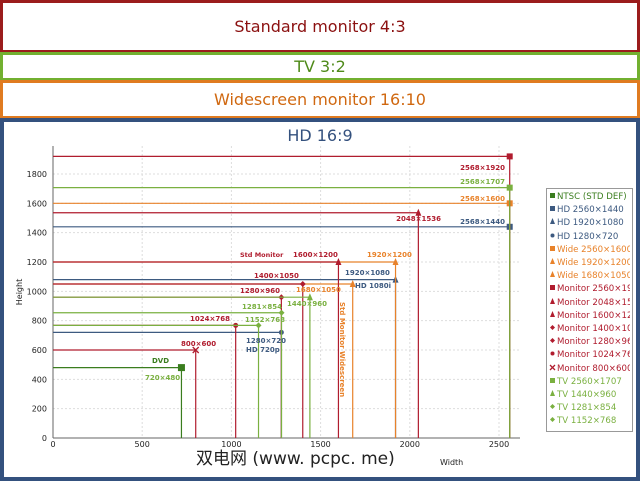 The height and width of the screenshot is (481, 640). Describe the element at coordinates (590, 223) in the screenshot. I see `legend-label: HD 1920×1080` at that location.